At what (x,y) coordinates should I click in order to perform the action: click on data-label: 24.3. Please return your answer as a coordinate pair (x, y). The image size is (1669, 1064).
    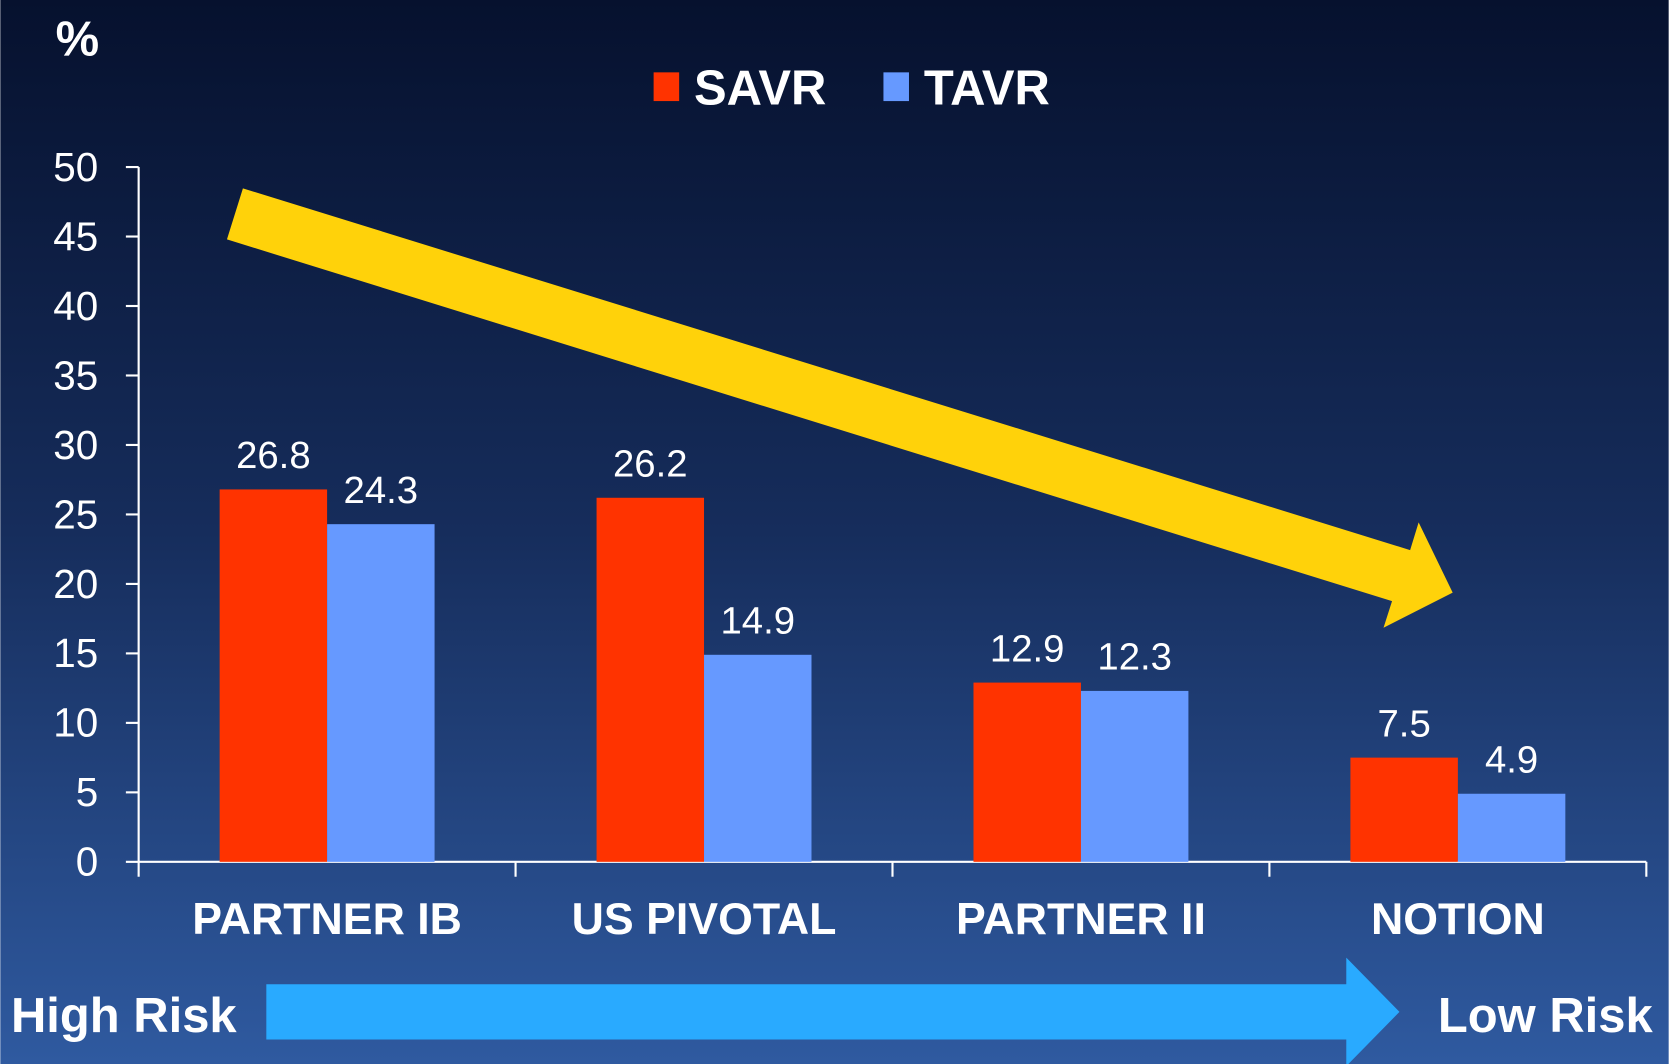
    Looking at the image, I should click on (381, 490).